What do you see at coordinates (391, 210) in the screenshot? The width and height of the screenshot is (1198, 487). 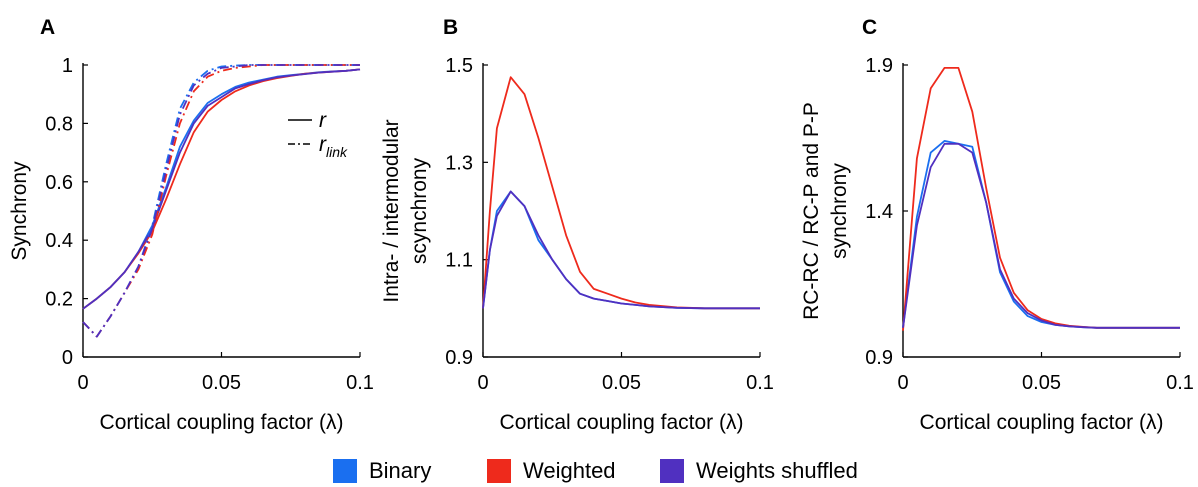 I see `y-axis-label-b-line1: Intra- / intermodular` at bounding box center [391, 210].